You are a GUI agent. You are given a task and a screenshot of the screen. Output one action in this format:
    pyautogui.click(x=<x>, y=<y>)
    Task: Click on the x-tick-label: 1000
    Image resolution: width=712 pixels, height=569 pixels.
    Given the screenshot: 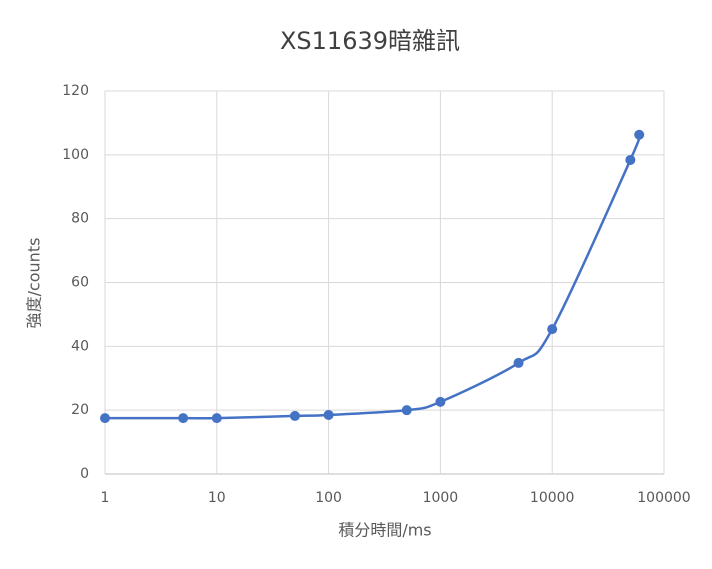 What is the action you would take?
    pyautogui.click(x=441, y=498)
    